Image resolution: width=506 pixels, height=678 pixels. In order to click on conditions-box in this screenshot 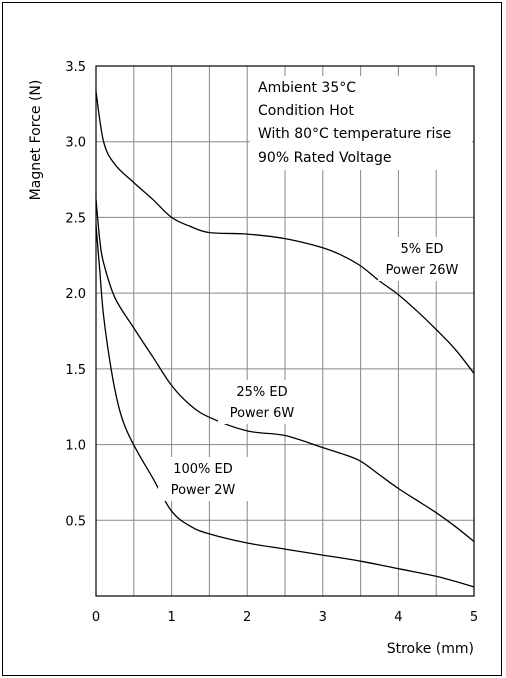, I will do `click(361, 123)`.